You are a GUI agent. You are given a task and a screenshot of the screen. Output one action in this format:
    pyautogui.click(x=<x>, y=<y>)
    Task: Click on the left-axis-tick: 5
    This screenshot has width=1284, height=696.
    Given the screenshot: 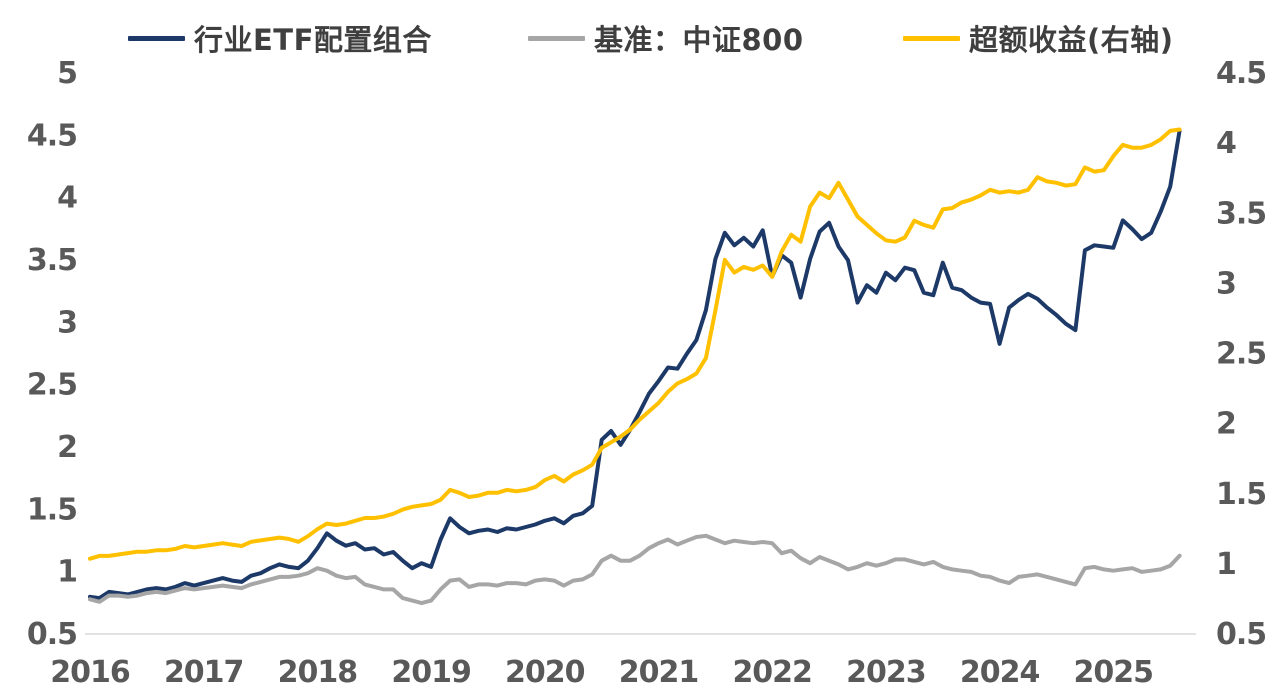 What is the action you would take?
    pyautogui.click(x=67, y=73)
    